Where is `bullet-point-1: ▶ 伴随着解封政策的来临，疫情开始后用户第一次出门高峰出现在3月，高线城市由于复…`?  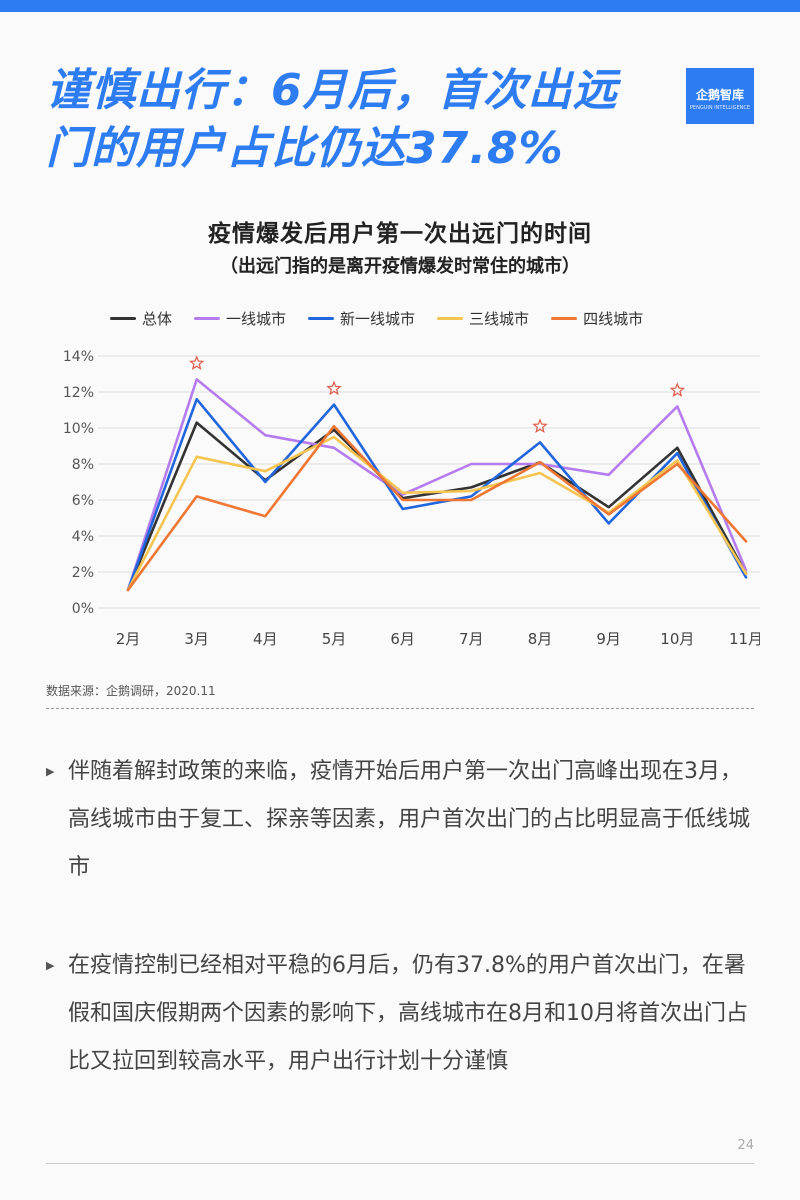
bullet-point-1: ▶ 伴随着解封政策的来临，疫情开始后用户第一次出门高峰出现在3月，高线城市由于复… is located at coordinates (404, 820).